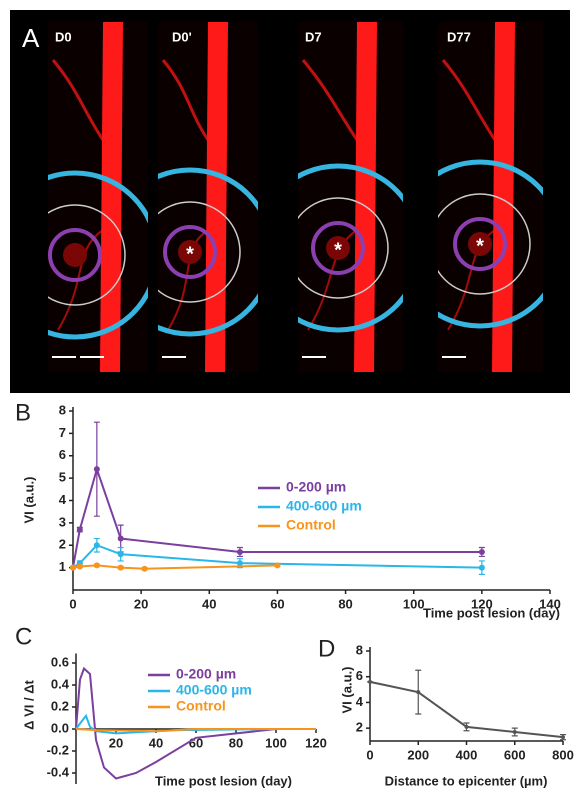 Image resolution: width=579 pixels, height=794 pixels. Describe the element at coordinates (277, 603) in the screenshot. I see `x-tick-label: 60` at that location.